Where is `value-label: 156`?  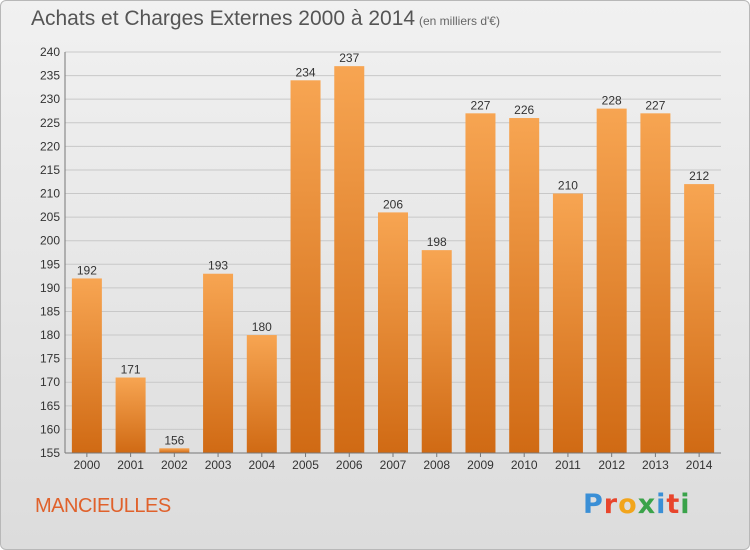 value-label: 156 is located at coordinates (174, 440).